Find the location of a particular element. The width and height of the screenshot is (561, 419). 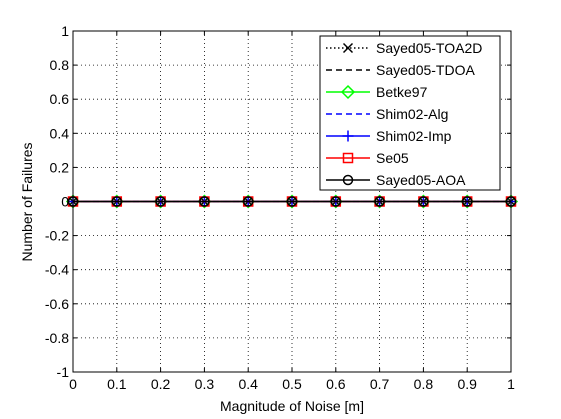

legend-label: Sayed05-TOA2D is located at coordinates (429, 48).